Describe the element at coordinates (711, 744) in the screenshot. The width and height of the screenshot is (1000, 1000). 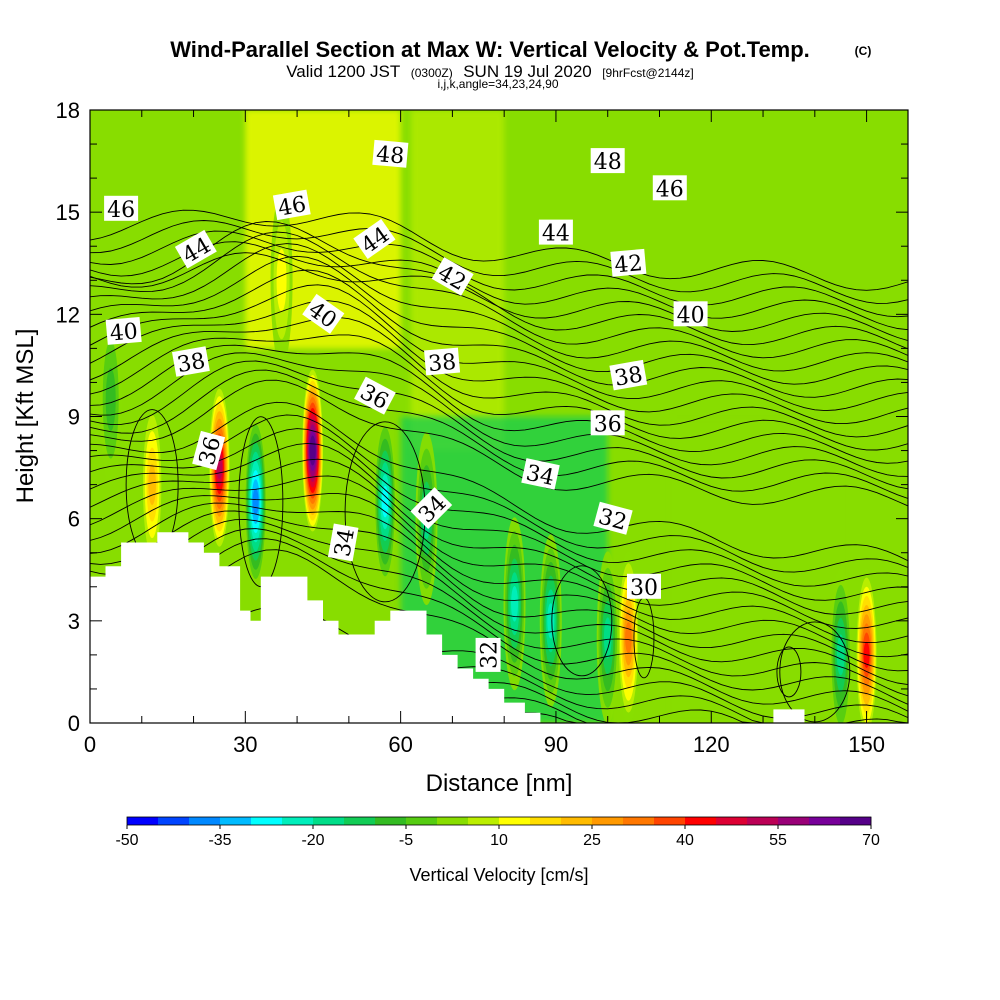
I see `x-tick-label: 120` at that location.